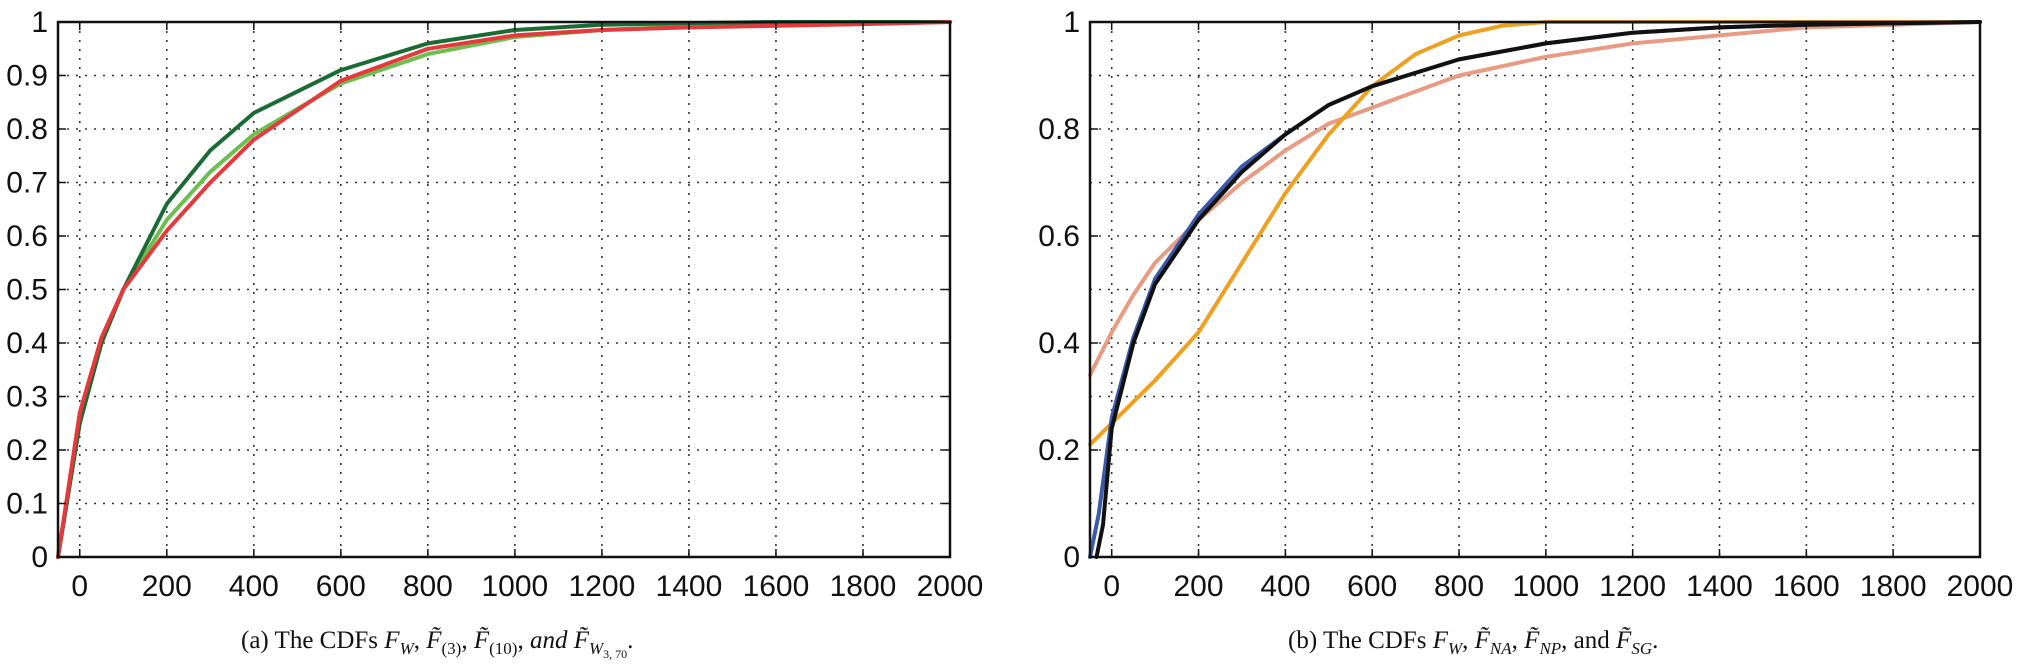  I want to click on caption-b: (b) The CDFs FW, F̃NA, F̃NP, and F̃SG., so click(1473, 642).